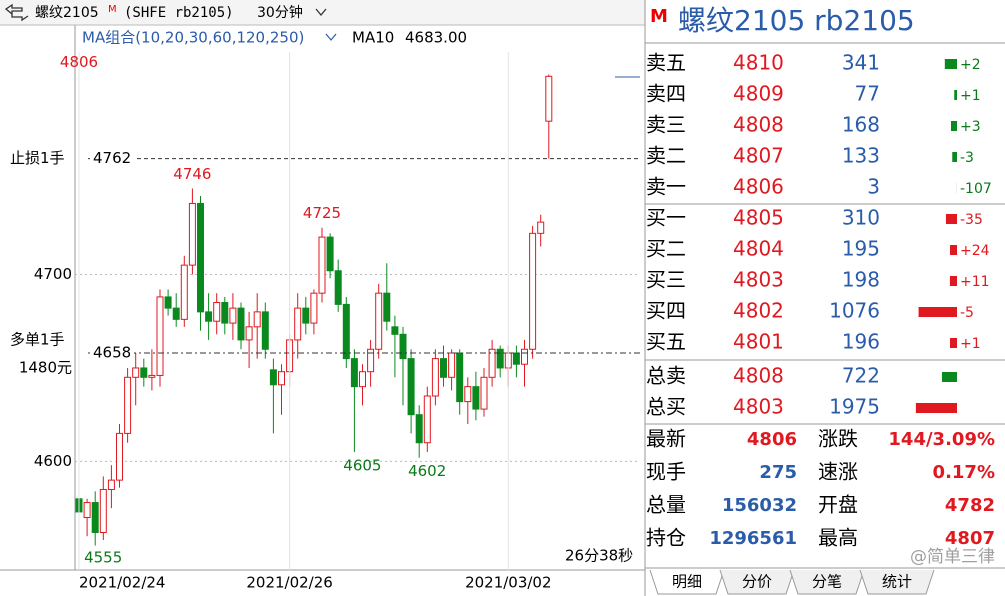 Image resolution: width=1005 pixels, height=596 pixels. Describe the element at coordinates (758, 311) in the screenshot. I see `book-price: 4802` at that location.